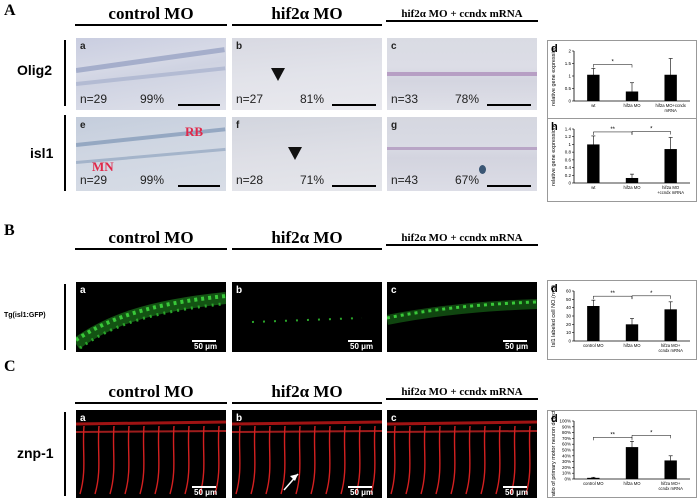 This screenshot has width=700, height=502. I want to click on header-a-hif2: hif2α MO, so click(307, 15).